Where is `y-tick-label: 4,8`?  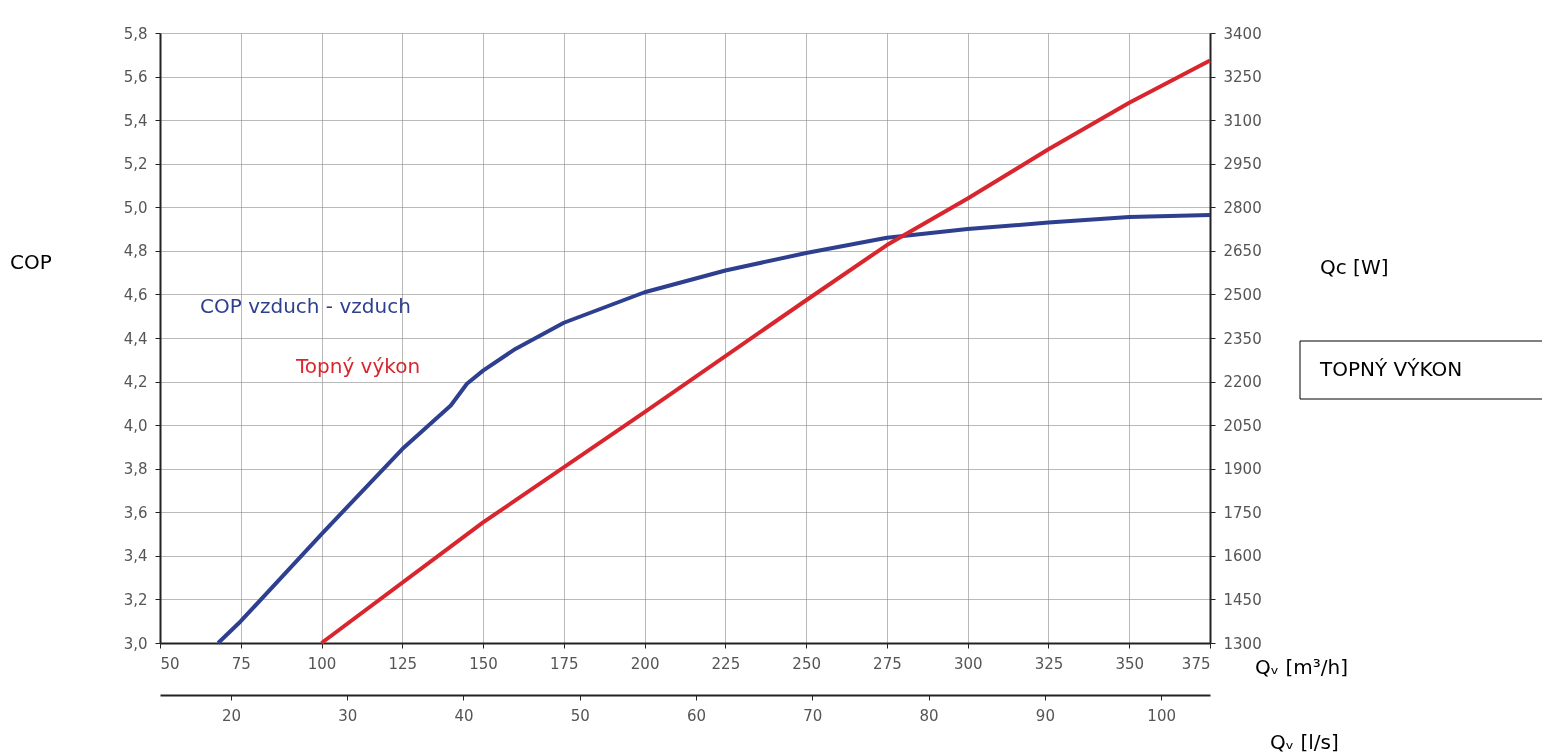
y-tick-label: 4,8 is located at coordinates (135, 251).